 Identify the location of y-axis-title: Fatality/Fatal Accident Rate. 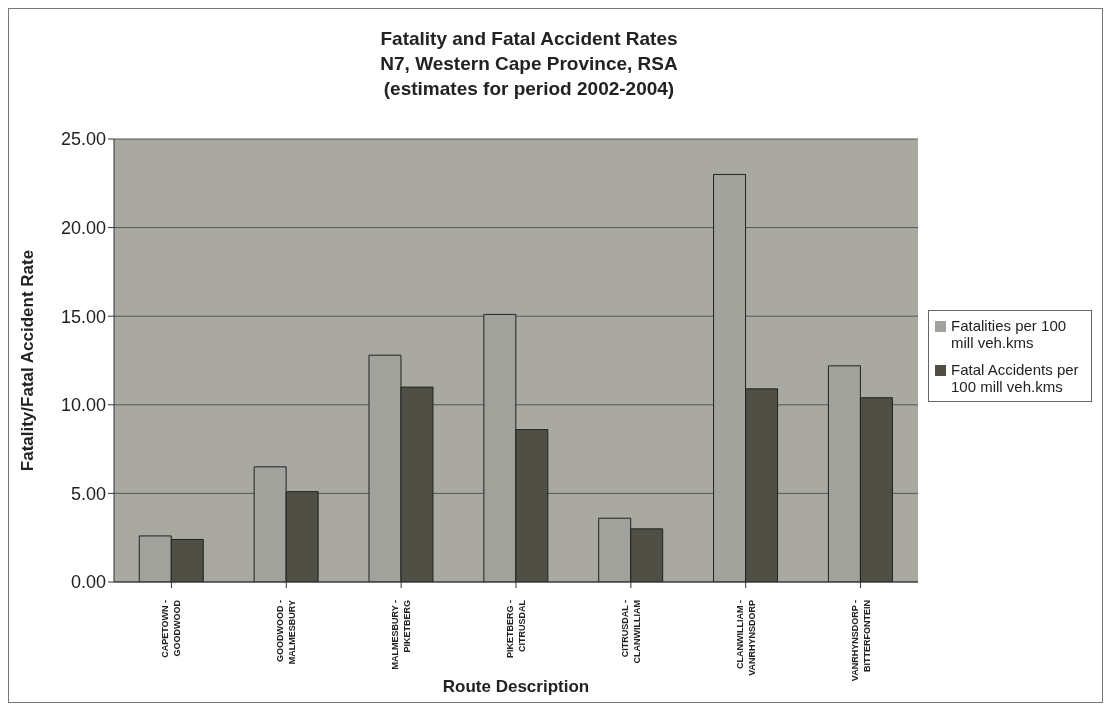
(28, 360).